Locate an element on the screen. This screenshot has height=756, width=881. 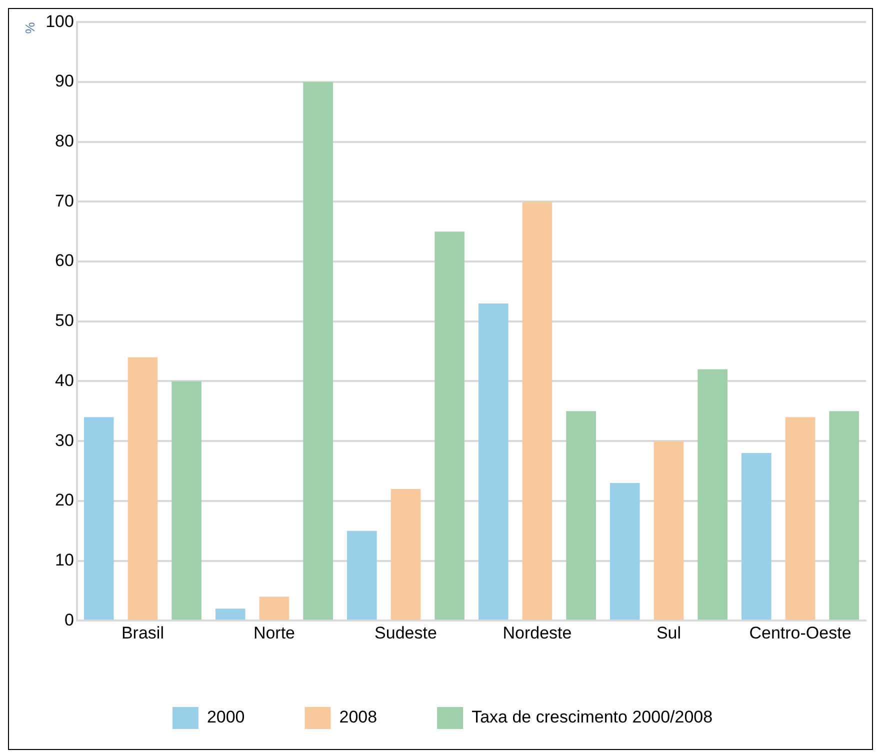
y-tick-label: 30 is located at coordinates (64, 440).